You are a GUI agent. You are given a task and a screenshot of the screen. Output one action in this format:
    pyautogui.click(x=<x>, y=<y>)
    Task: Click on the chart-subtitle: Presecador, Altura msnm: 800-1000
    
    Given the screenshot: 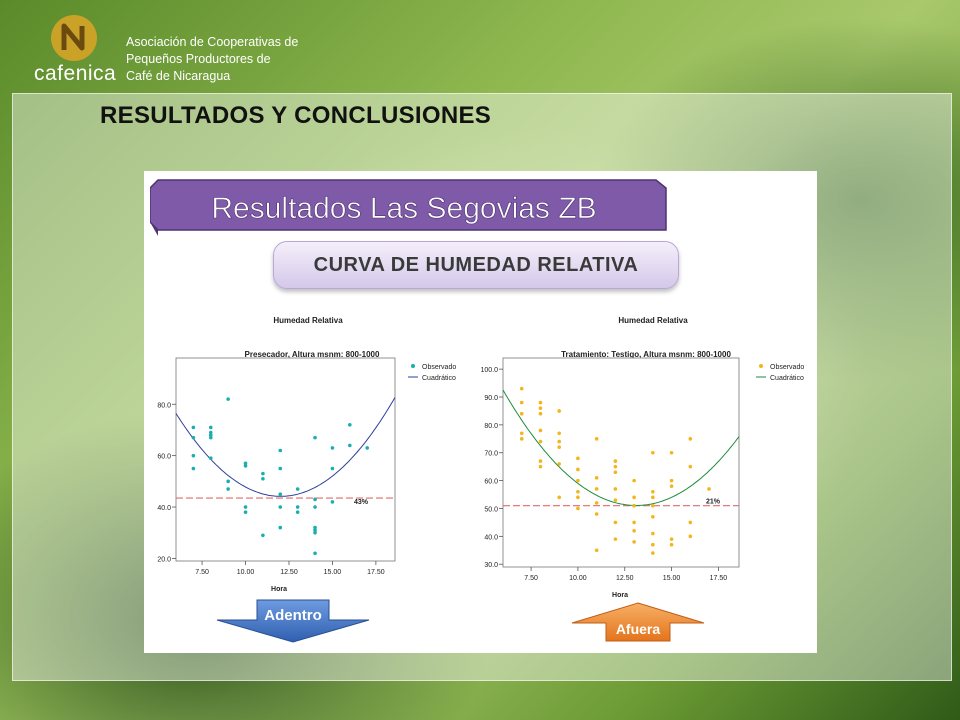 What is the action you would take?
    pyautogui.click(x=312, y=354)
    